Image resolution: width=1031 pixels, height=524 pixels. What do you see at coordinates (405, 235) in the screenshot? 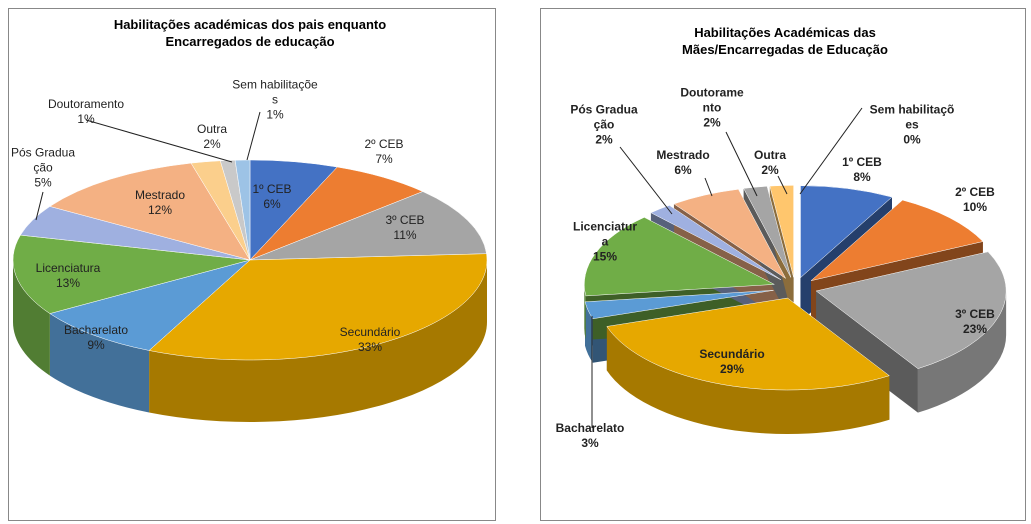
I see `value-label: 11%` at bounding box center [405, 235].